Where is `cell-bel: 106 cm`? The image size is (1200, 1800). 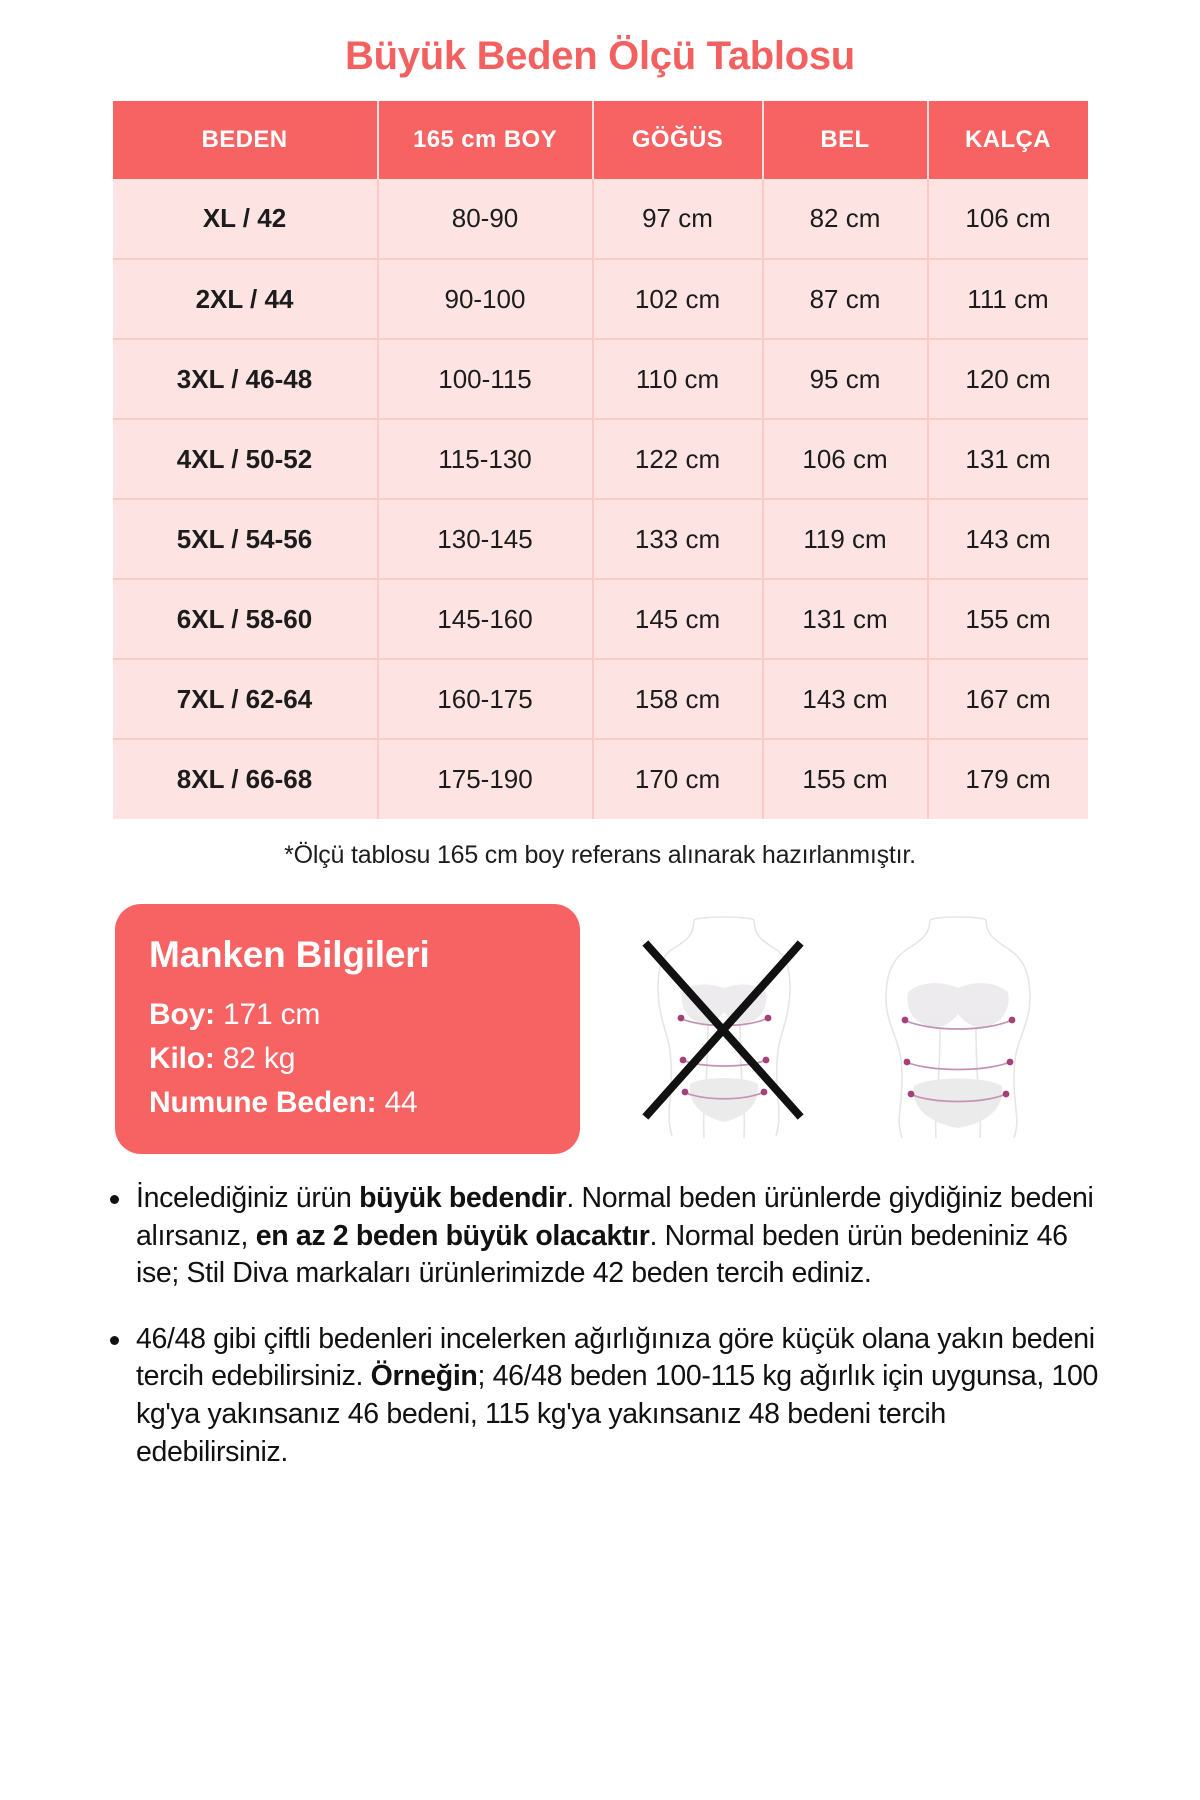 cell-bel: 106 cm is located at coordinates (845, 459).